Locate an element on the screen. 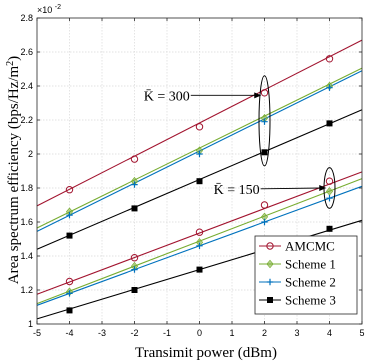  y-tick-label: 2.6 is located at coordinates (26, 52).